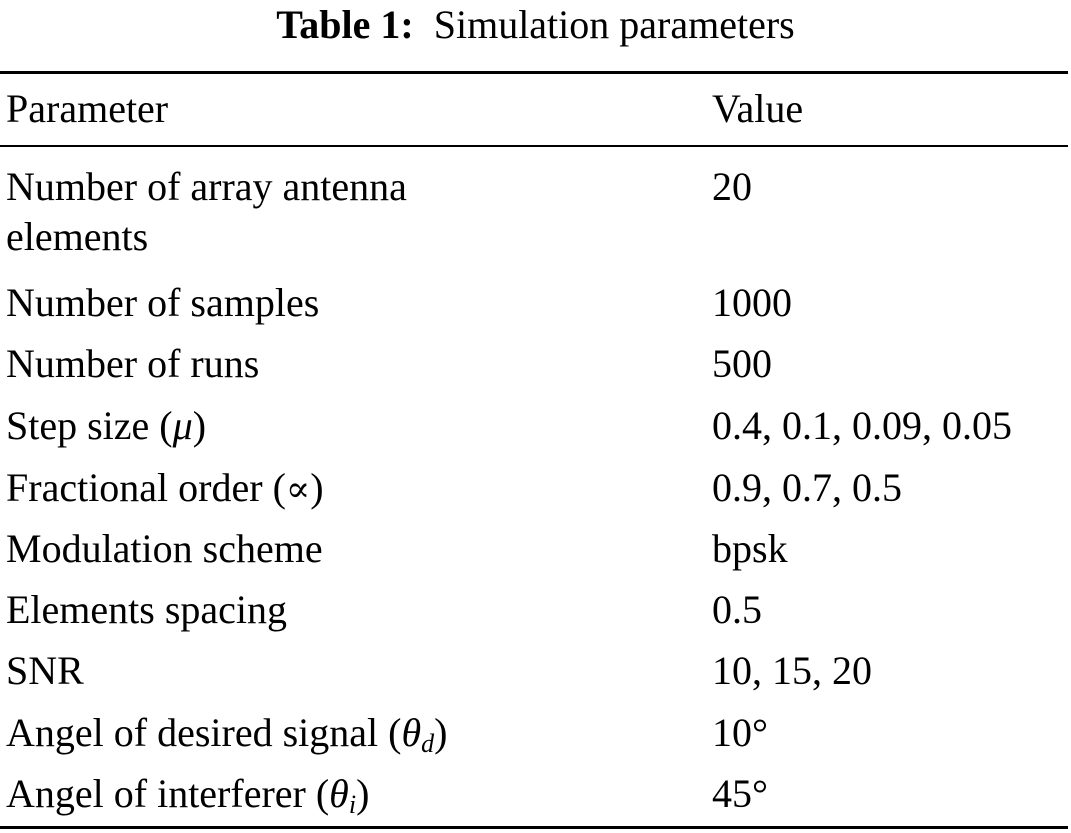 This screenshot has height=833, width=1071. Describe the element at coordinates (298, 489) in the screenshot. I see `proportional-symbol: ∝` at that location.